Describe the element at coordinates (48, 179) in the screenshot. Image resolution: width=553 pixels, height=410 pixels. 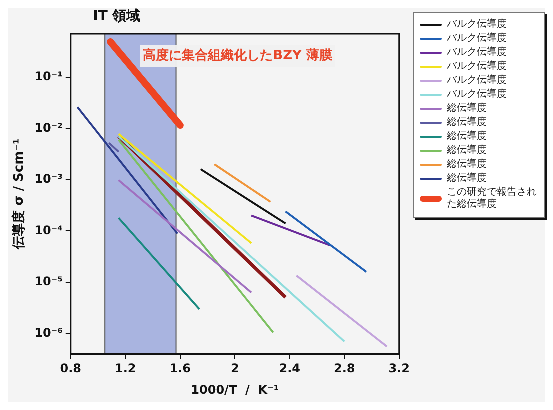
I see `y-tick-label: 10⁻³` at that location.